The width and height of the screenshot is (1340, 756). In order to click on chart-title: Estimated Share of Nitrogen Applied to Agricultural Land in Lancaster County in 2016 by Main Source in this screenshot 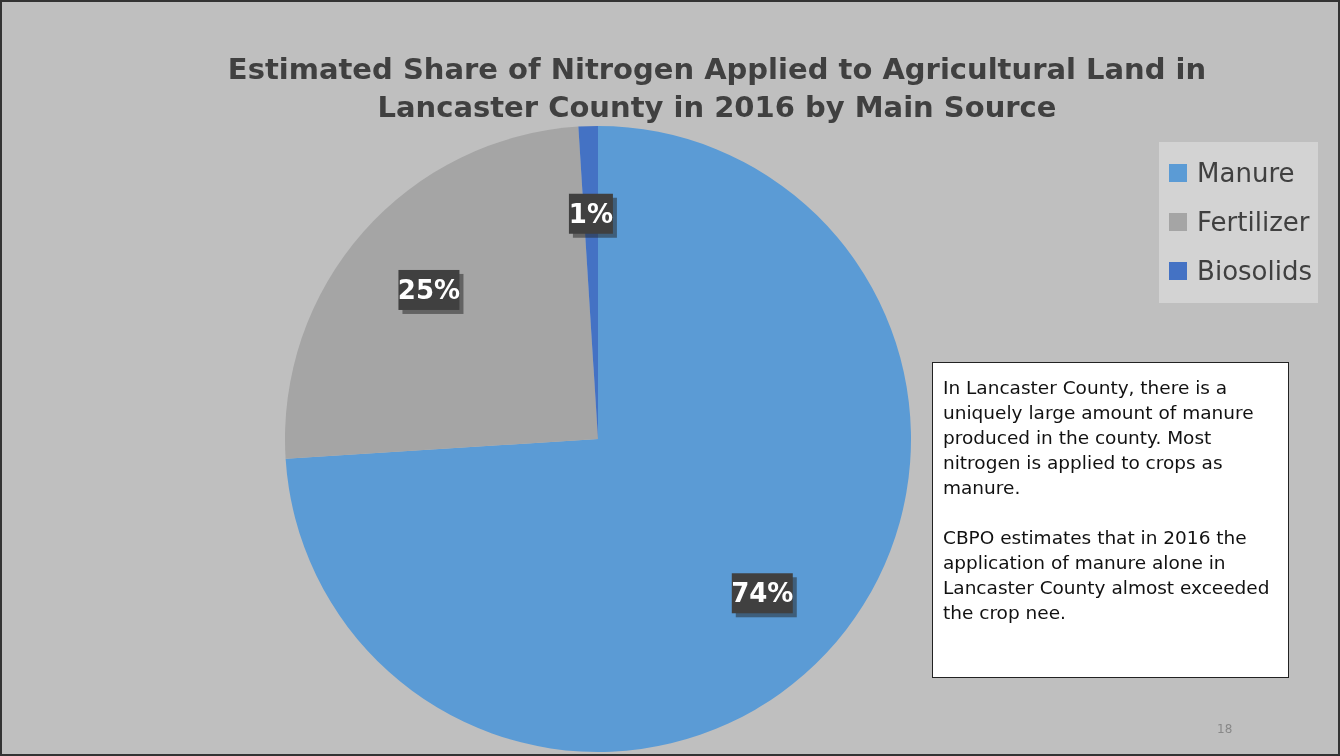, I will do `click(717, 88)`.